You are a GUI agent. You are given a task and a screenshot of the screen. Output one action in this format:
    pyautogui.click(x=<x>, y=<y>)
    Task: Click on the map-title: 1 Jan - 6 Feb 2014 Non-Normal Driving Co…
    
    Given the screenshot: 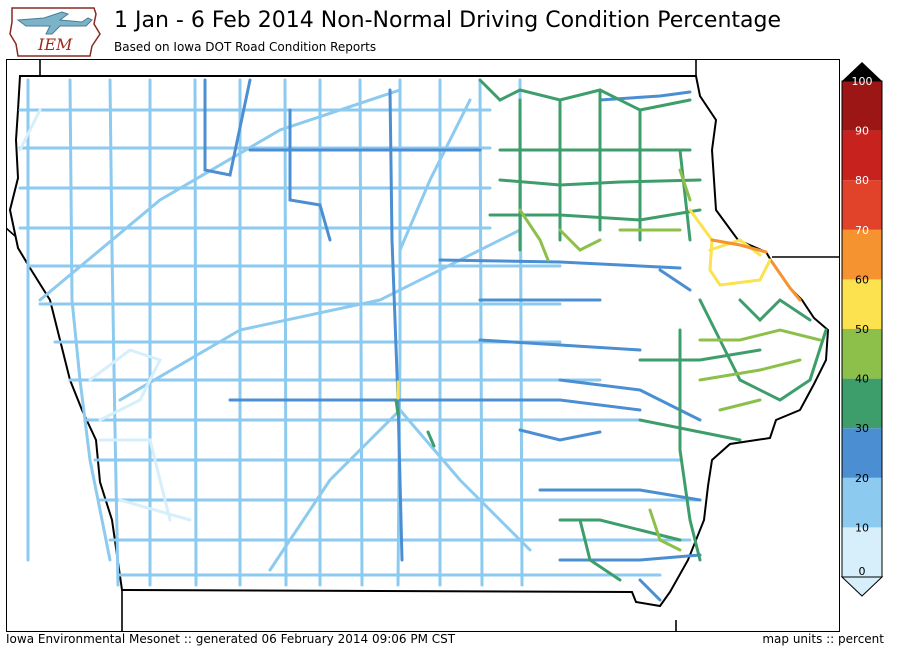 What is the action you would take?
    pyautogui.click(x=448, y=20)
    